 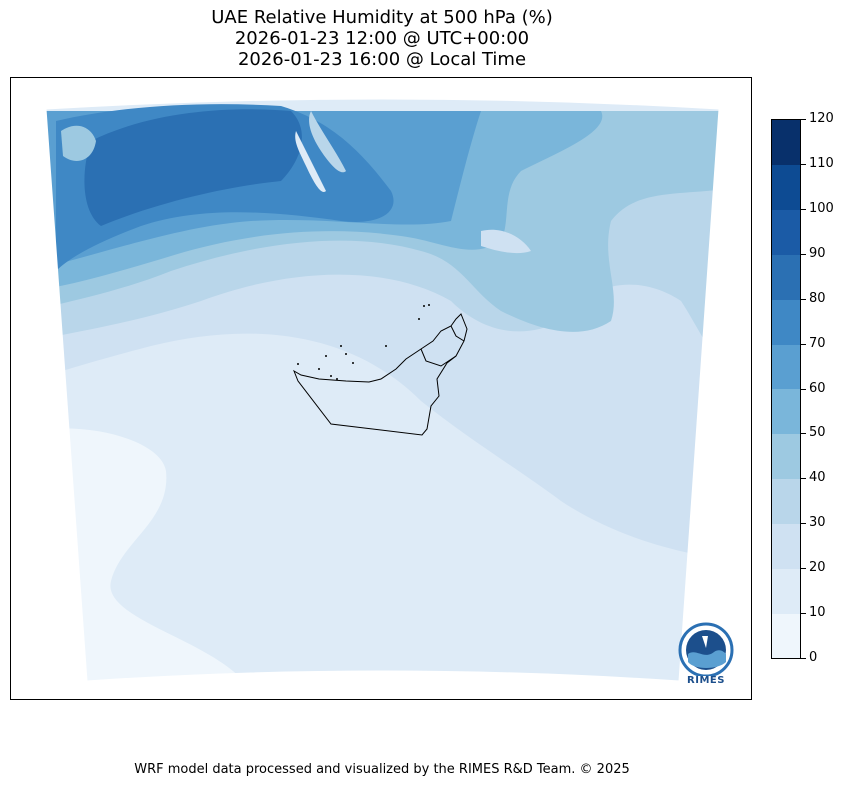 What do you see at coordinates (817, 343) in the screenshot?
I see `colorbar-tick-label: 70` at bounding box center [817, 343].